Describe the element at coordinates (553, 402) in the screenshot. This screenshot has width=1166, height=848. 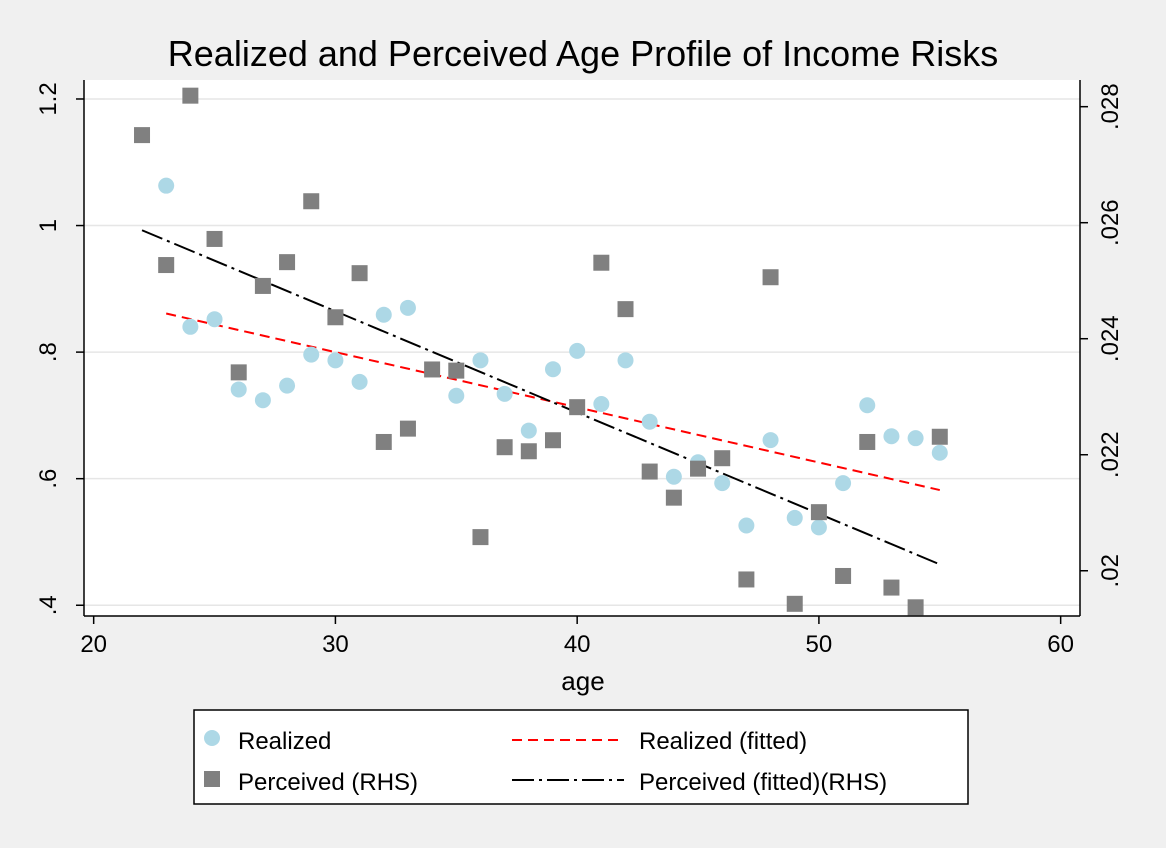
I see `realized-fitted-line` at that location.